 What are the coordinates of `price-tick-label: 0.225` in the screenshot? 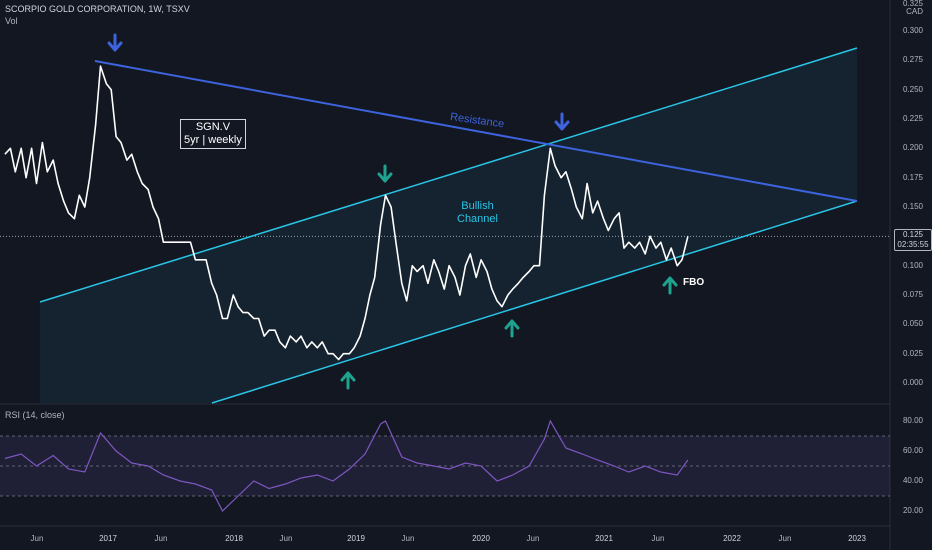 It's located at (912, 118).